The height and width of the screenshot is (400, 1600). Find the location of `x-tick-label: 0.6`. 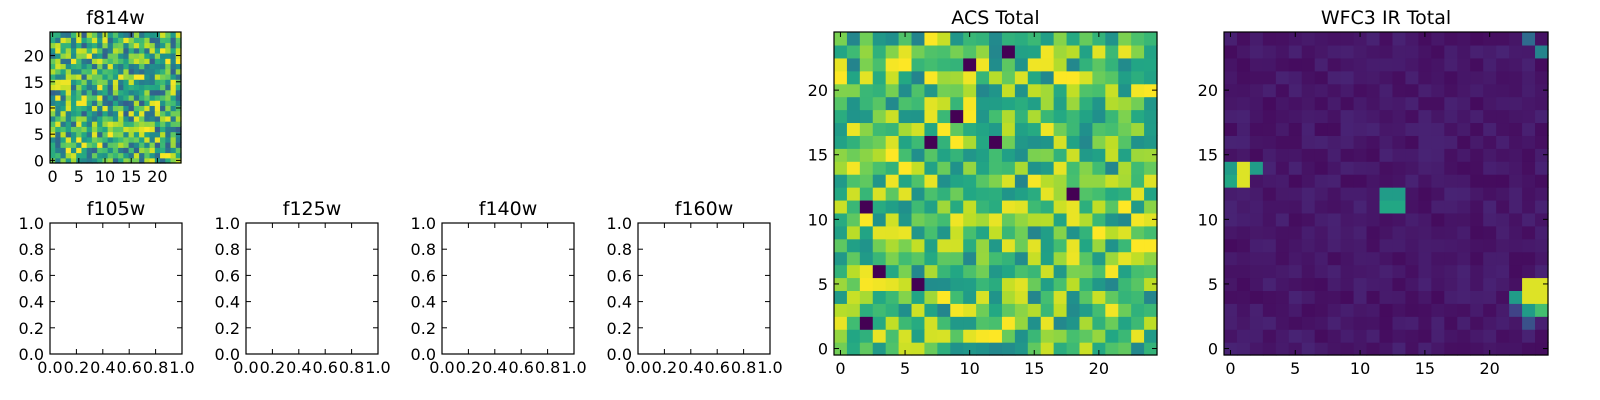

x-tick-label: 0.6 is located at coordinates (520, 367).